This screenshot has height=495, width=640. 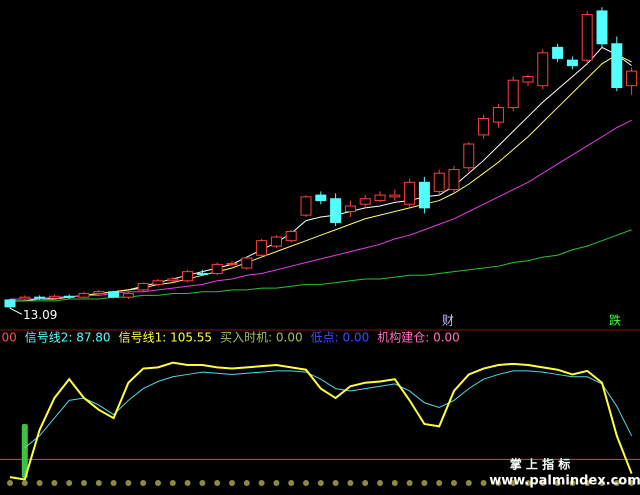 I want to click on annotation: 财, so click(x=448, y=321).